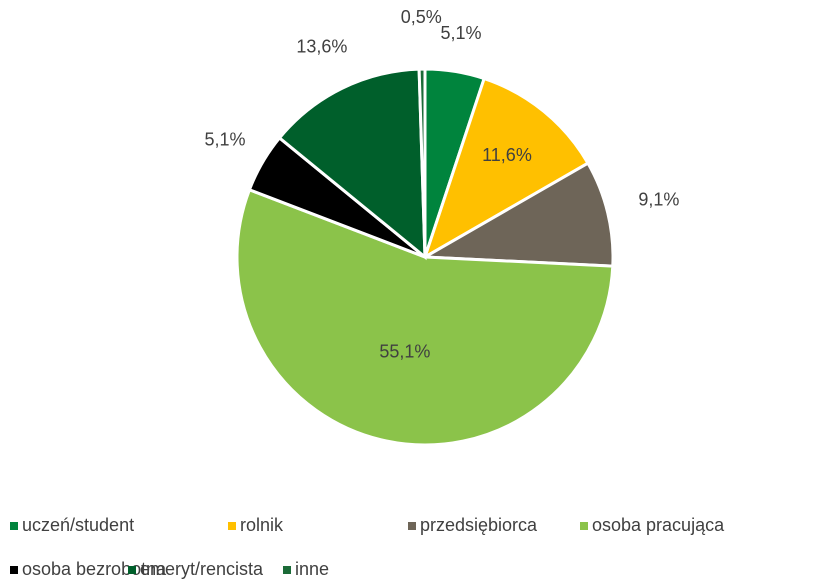 This screenshot has height=585, width=838. What do you see at coordinates (479, 525) in the screenshot?
I see `legend-label: przedsiębiorca` at bounding box center [479, 525].